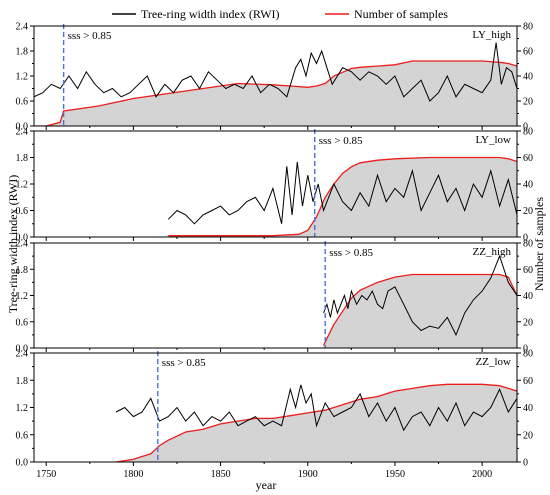  Describe the element at coordinates (210, 14) in the screenshot. I see `legend-rwi-label: Tree-ring width index (RWI)` at that location.